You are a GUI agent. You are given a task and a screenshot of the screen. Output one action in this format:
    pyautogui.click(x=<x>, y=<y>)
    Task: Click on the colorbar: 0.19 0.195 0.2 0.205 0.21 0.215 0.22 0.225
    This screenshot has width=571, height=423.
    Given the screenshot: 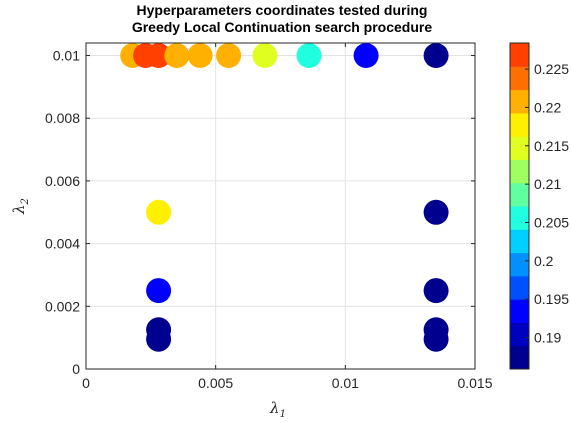 What is the action you would take?
    pyautogui.click(x=539, y=206)
    